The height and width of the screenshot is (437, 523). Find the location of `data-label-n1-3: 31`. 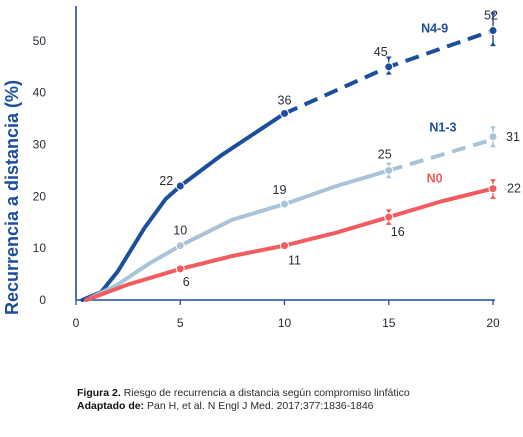

data-label-n1-3: 31 is located at coordinates (513, 137).